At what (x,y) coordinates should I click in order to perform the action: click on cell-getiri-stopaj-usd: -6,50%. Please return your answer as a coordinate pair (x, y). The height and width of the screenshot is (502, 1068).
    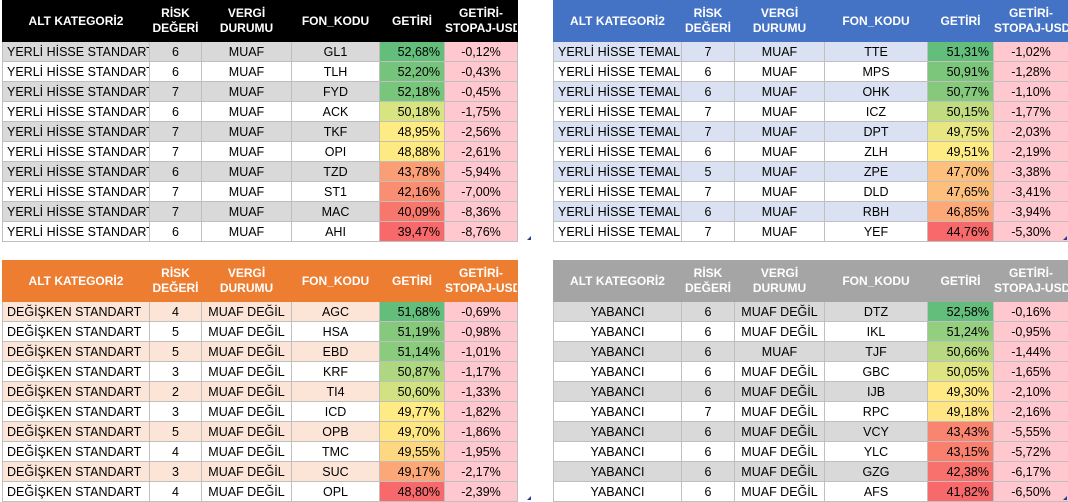
    Looking at the image, I should click on (1031, 492).